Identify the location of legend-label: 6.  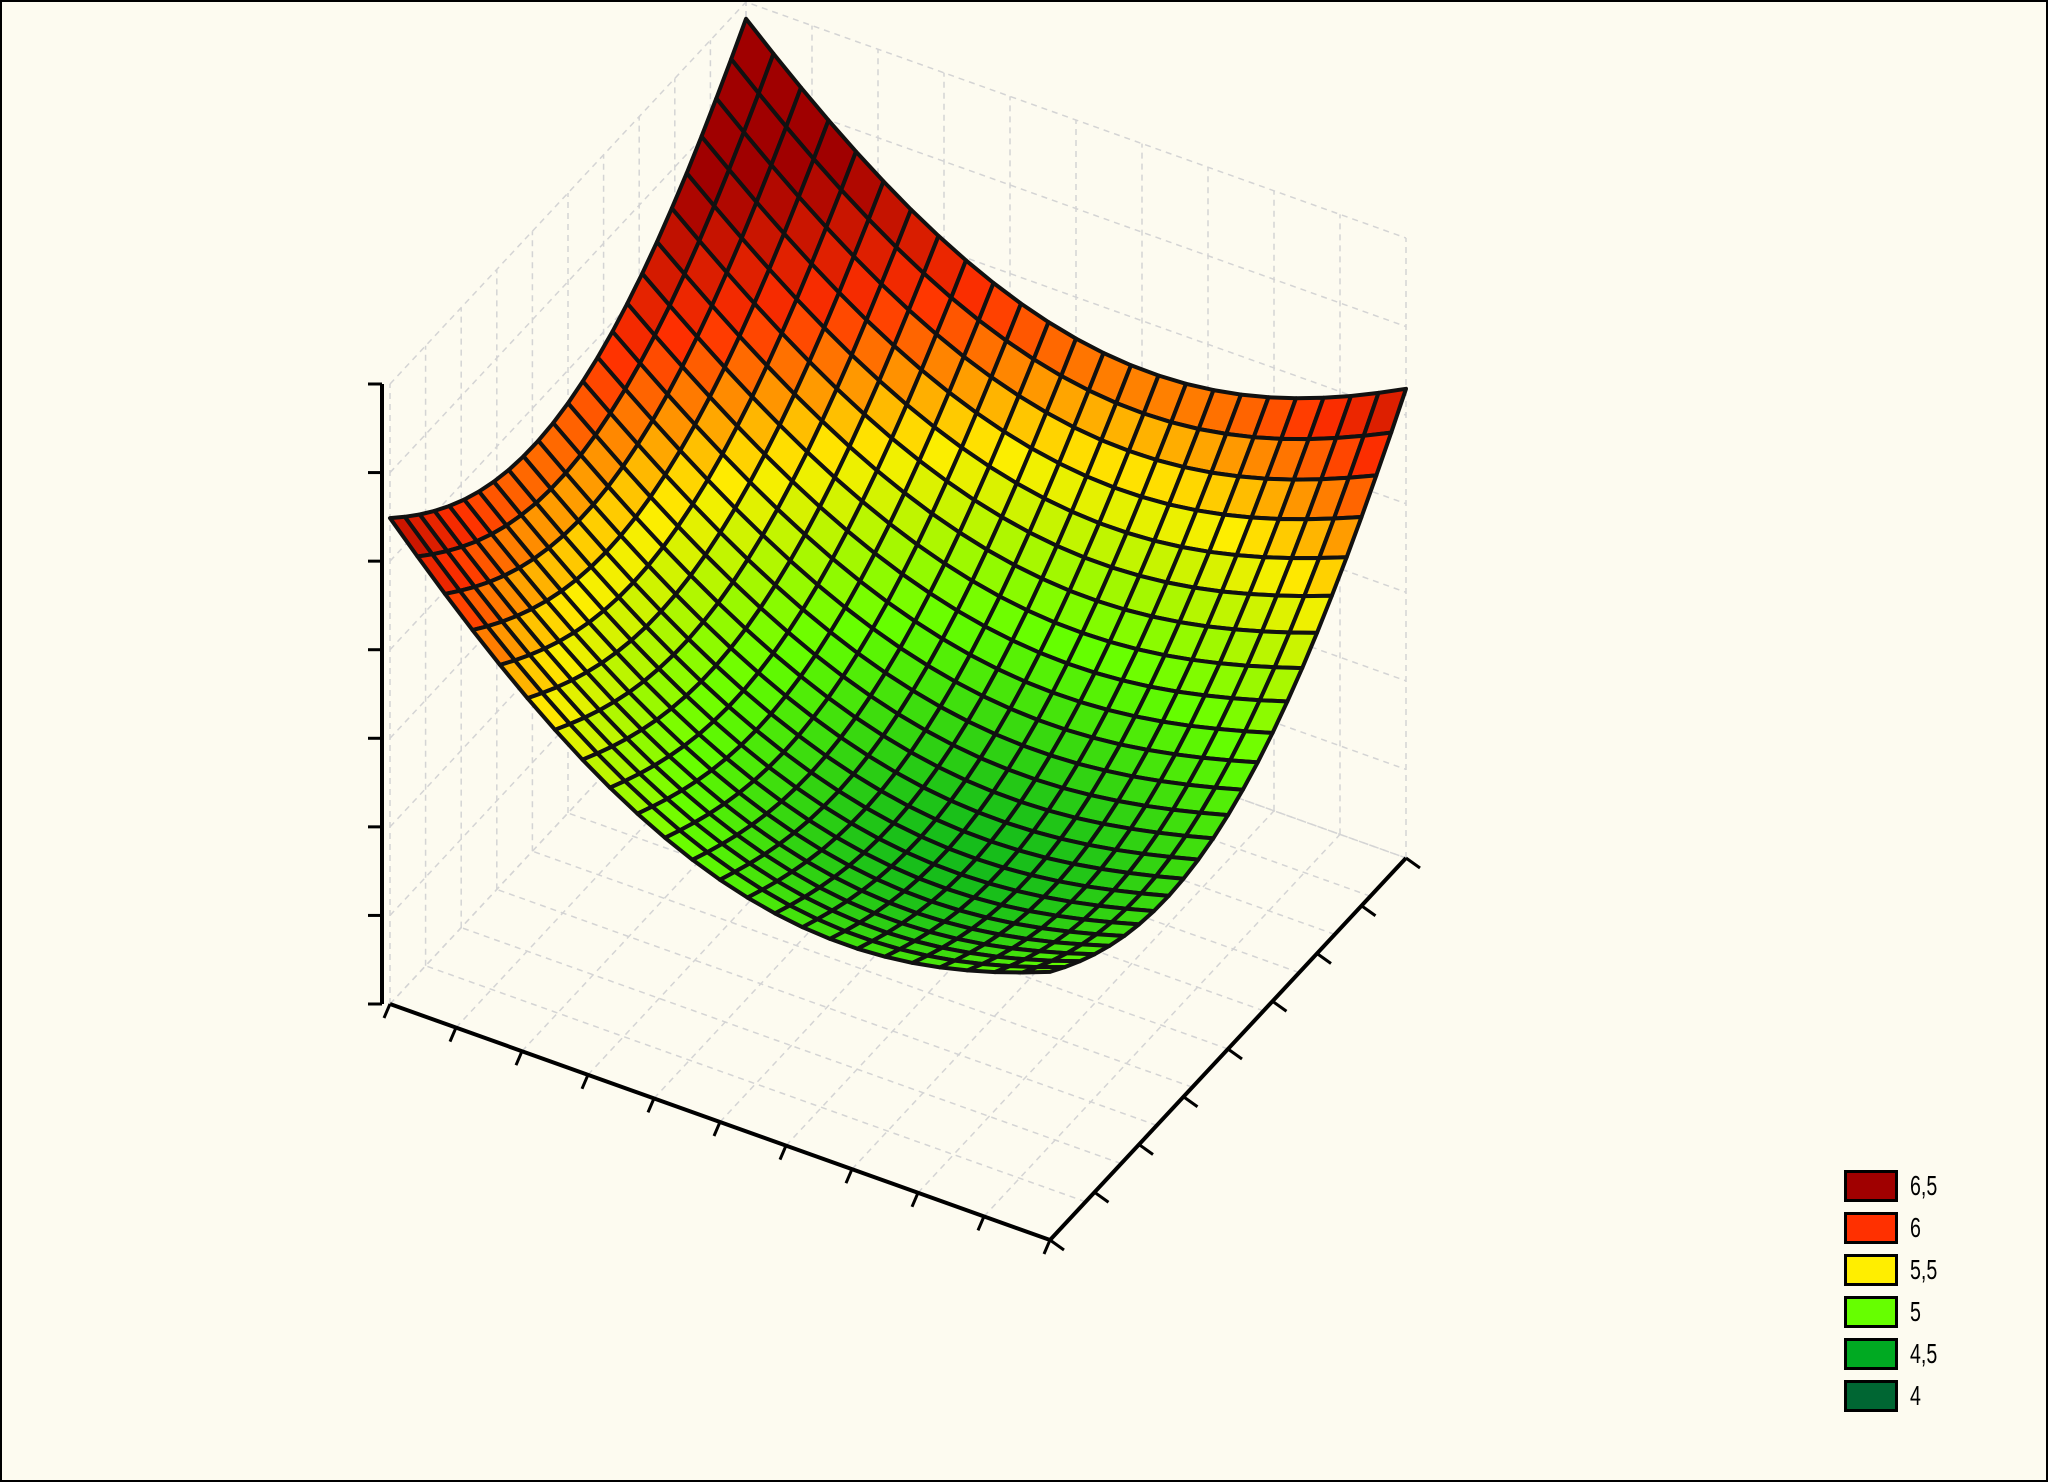
(1915, 1227).